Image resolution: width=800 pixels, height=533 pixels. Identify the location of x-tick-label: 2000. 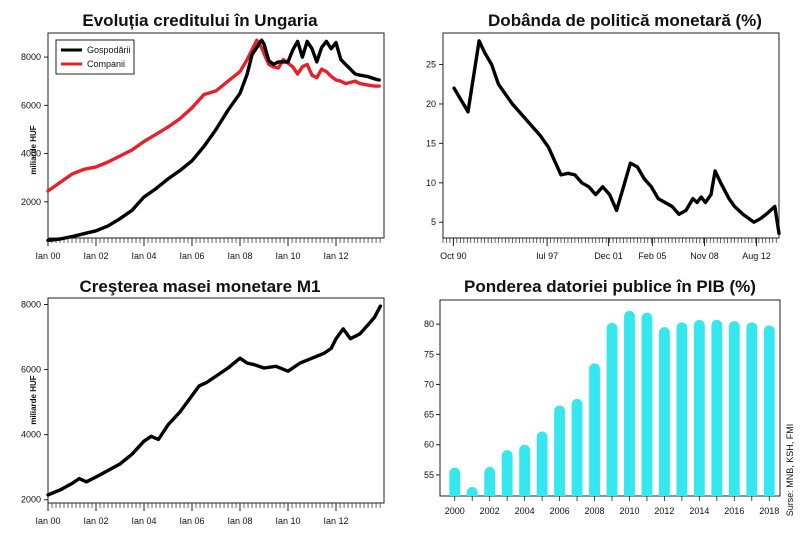
(455, 511).